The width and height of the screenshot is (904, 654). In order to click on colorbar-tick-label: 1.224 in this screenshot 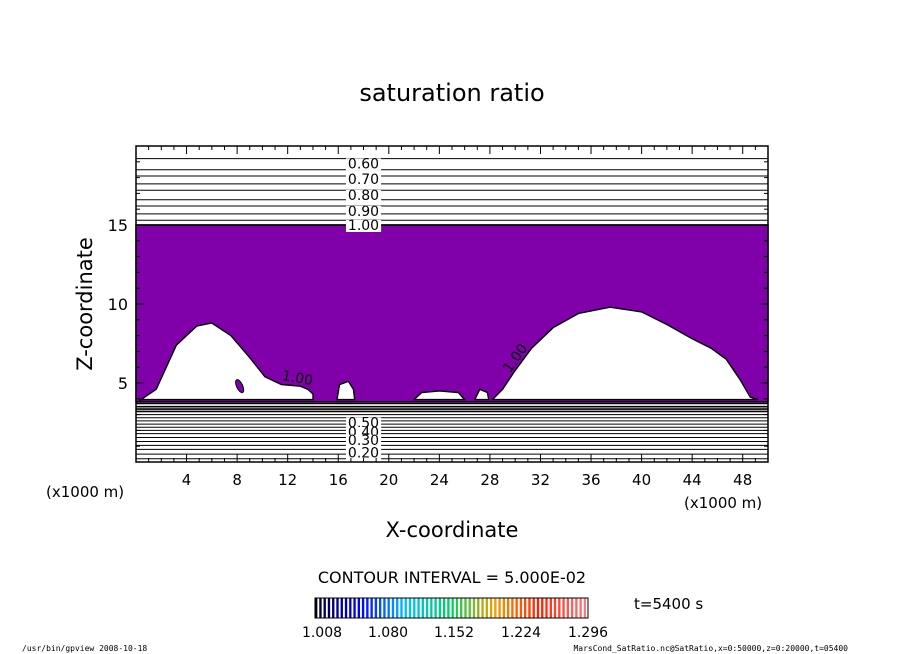, I will do `click(521, 633)`.